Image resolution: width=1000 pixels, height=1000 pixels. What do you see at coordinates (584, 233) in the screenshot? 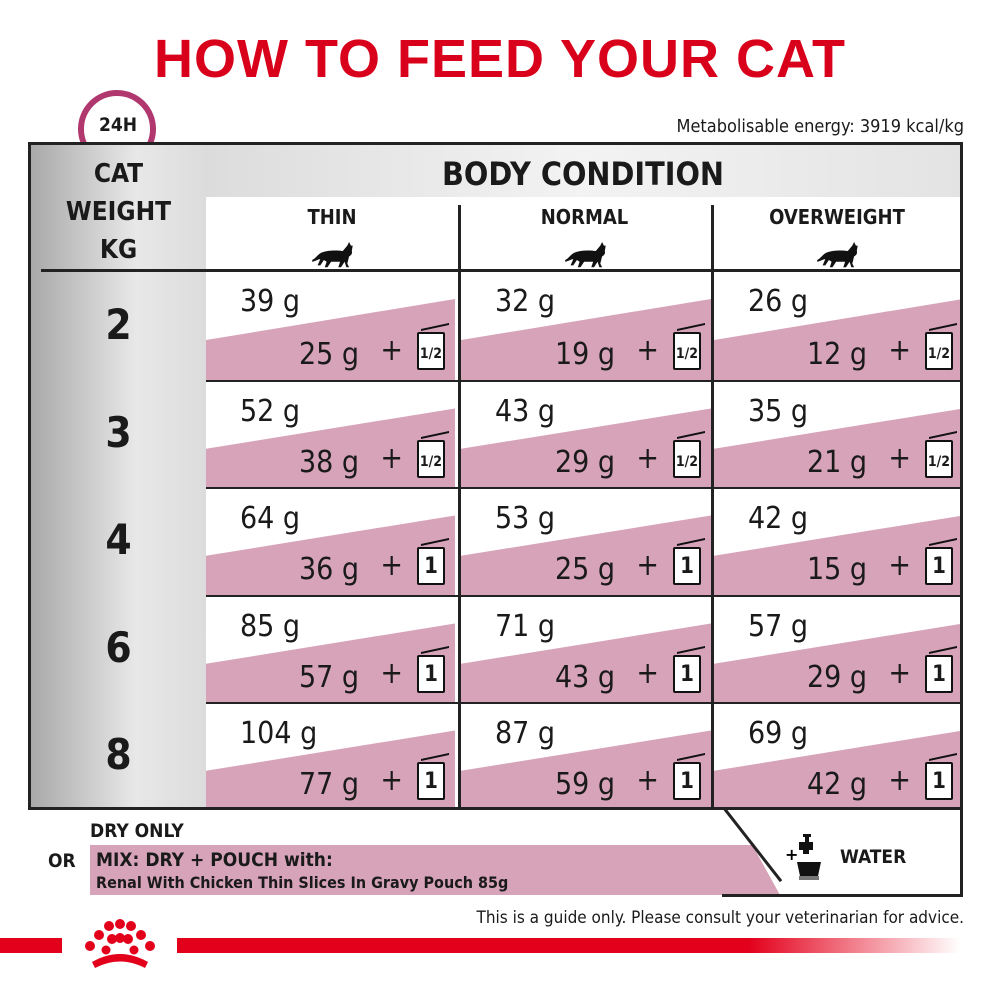
I see `column-header-normal: NORMAL` at bounding box center [584, 233].